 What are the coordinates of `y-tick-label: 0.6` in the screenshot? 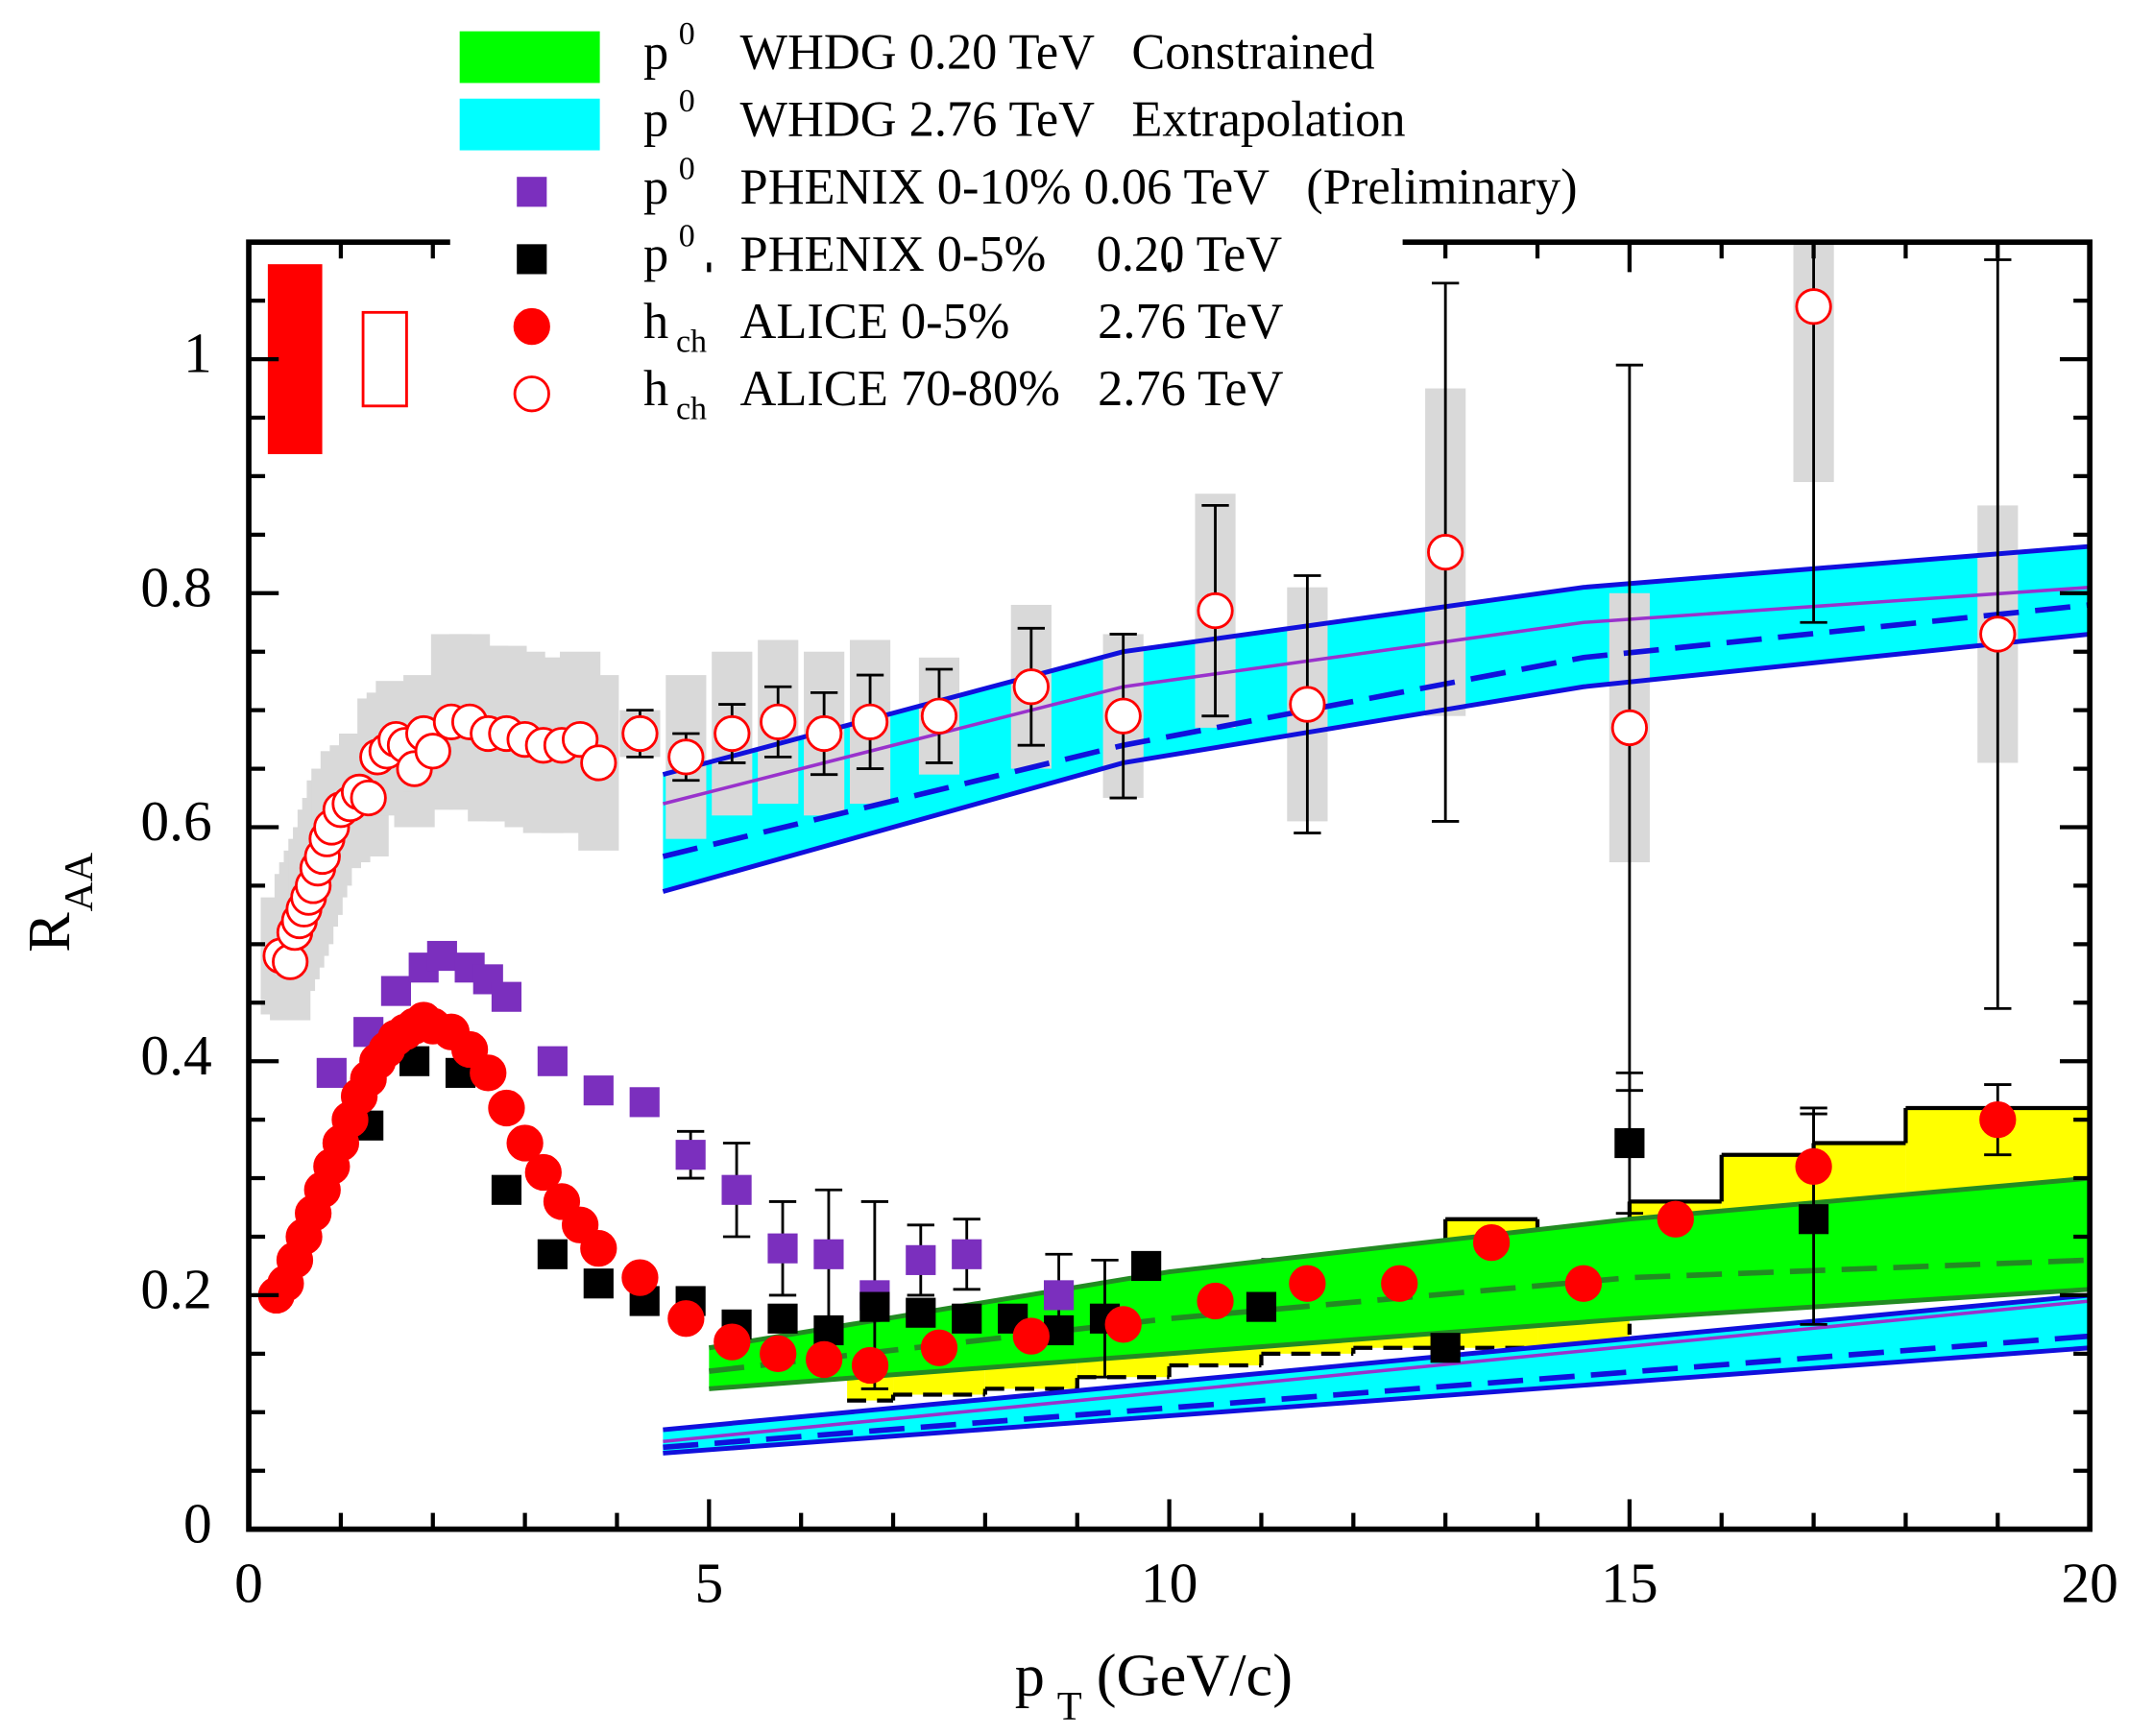 It's located at (175, 821).